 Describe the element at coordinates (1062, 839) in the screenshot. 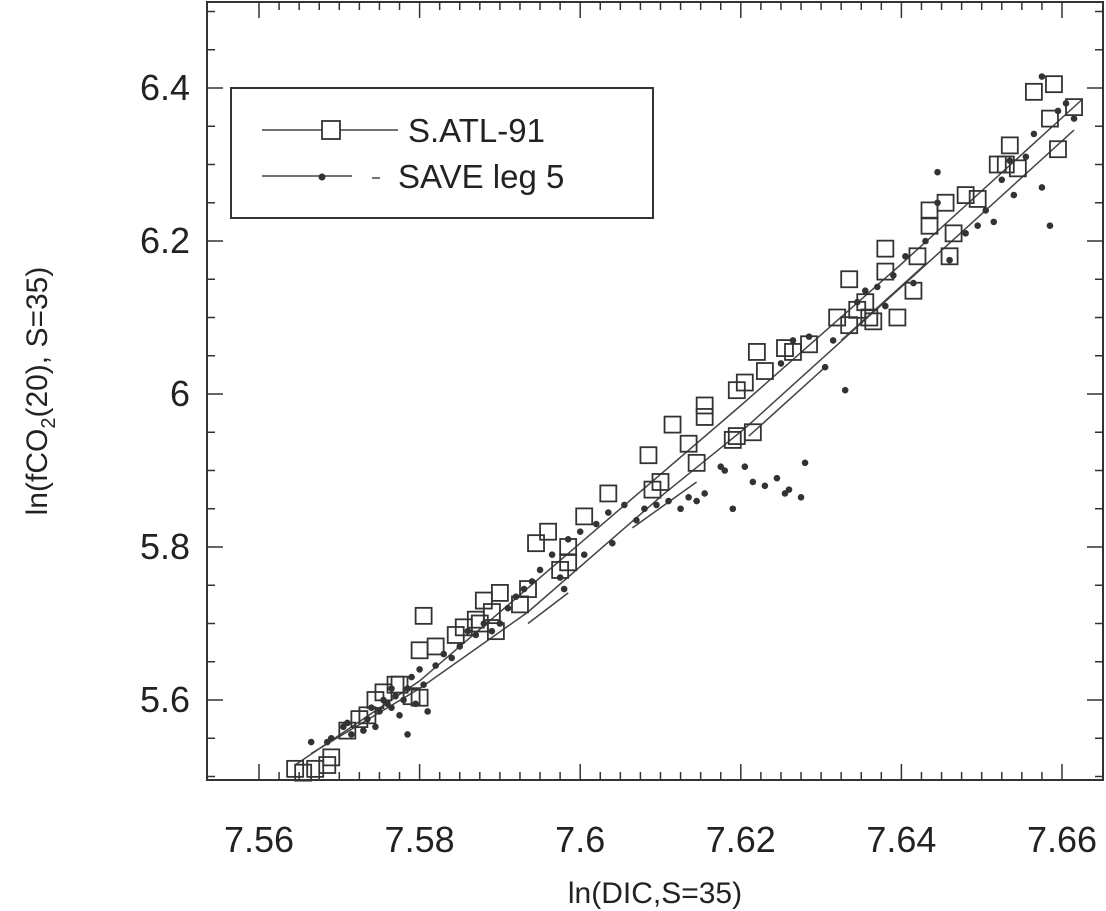

I see `x-tick-label: 7.66` at that location.